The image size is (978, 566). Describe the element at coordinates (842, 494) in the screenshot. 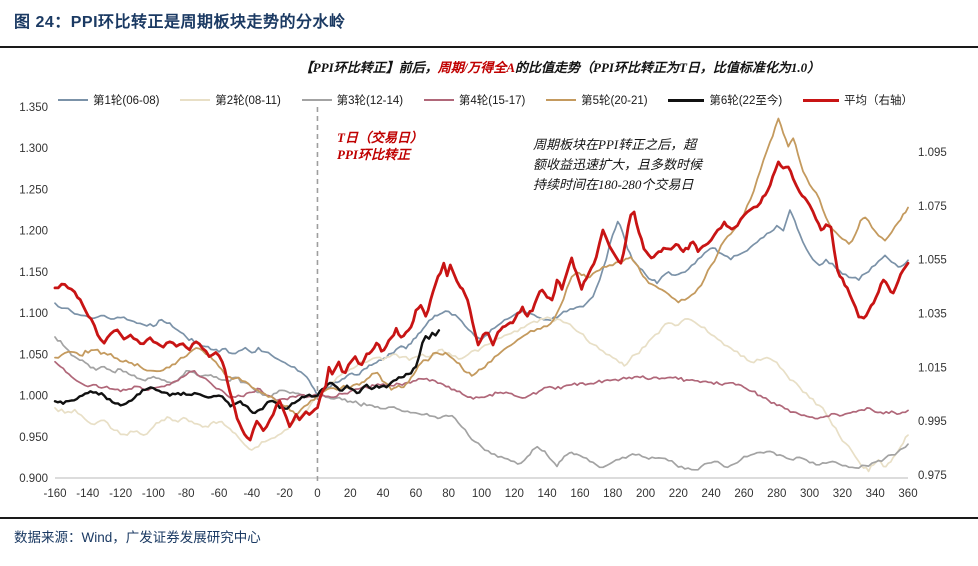

I see `svg-text: 320` at that location.